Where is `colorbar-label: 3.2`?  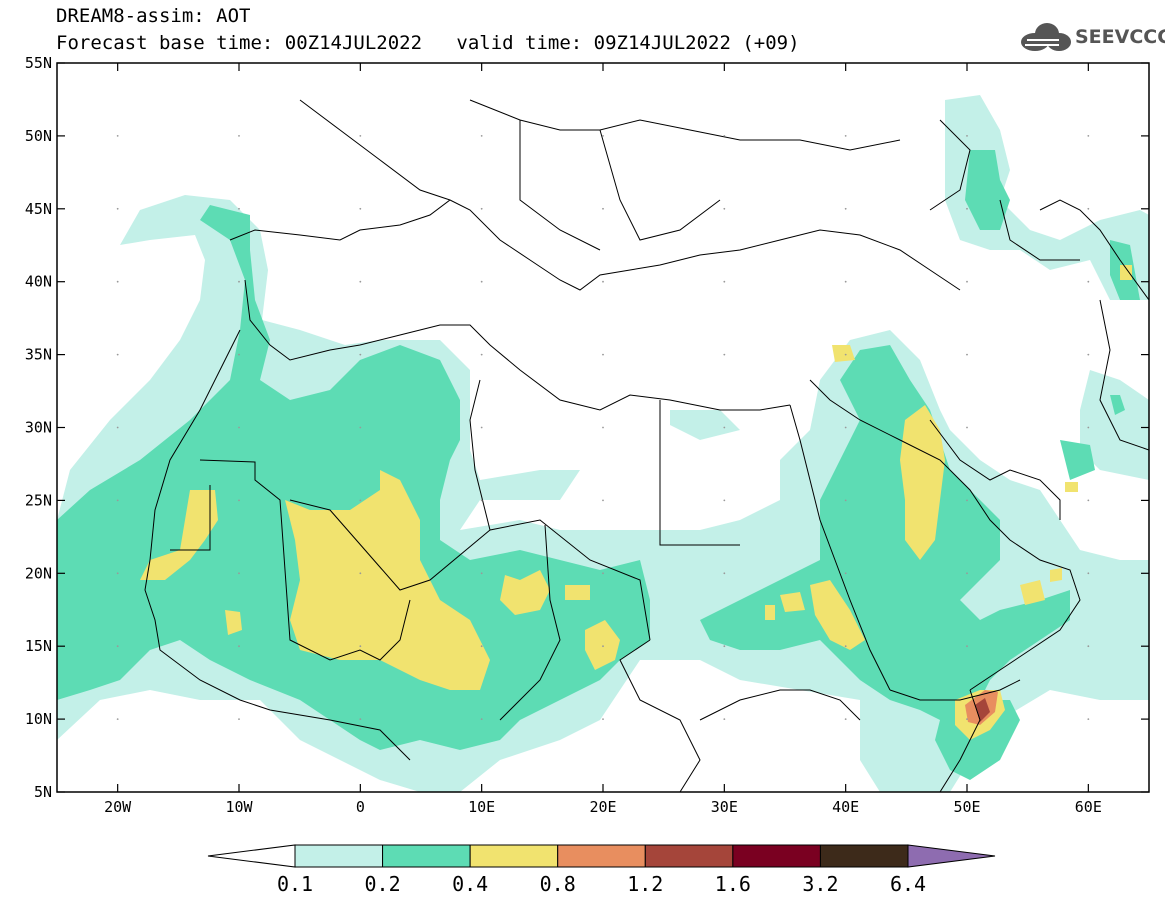 colorbar-label: 3.2 is located at coordinates (820, 884).